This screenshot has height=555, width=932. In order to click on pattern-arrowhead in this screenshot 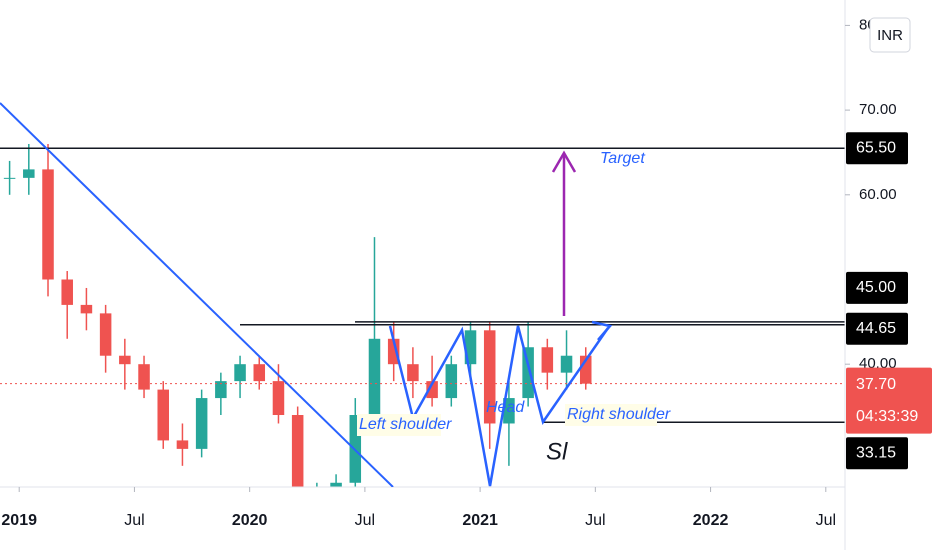, I will do `click(602, 330)`.